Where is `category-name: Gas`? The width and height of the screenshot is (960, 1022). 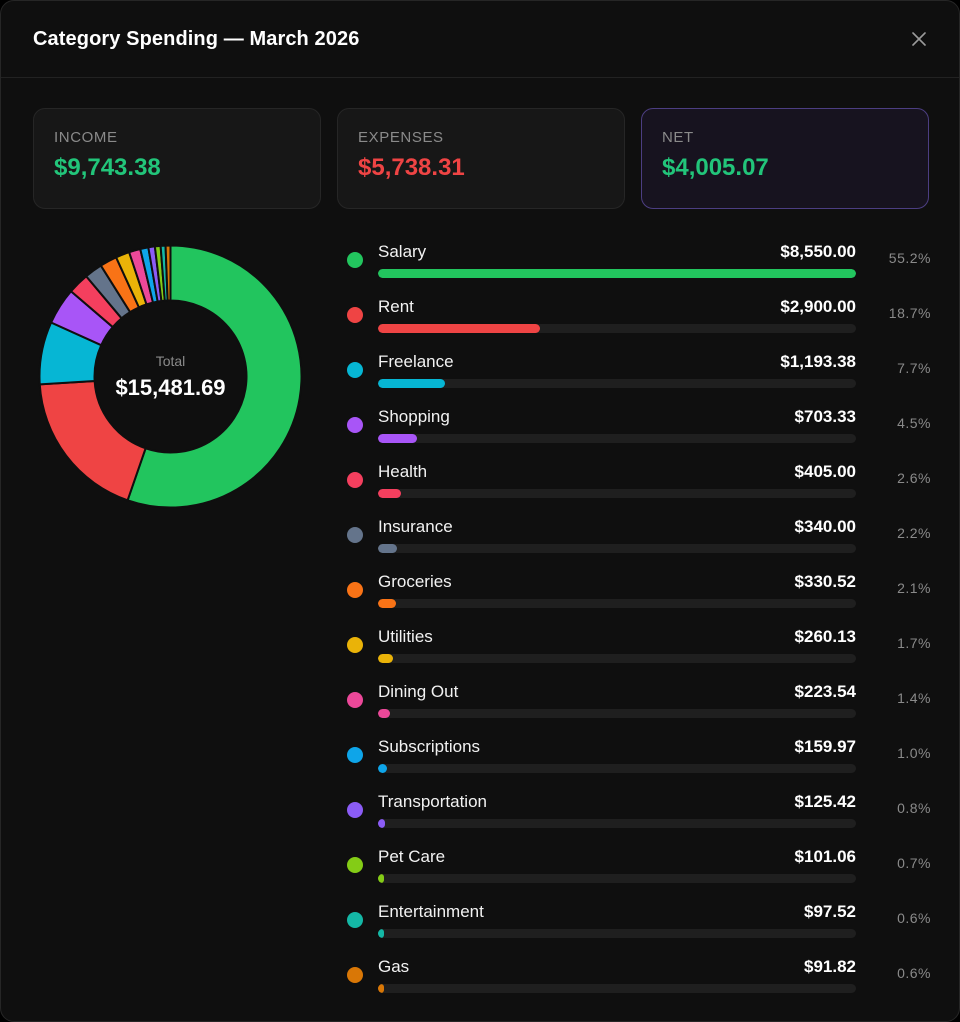
category-name: Gas is located at coordinates (394, 966).